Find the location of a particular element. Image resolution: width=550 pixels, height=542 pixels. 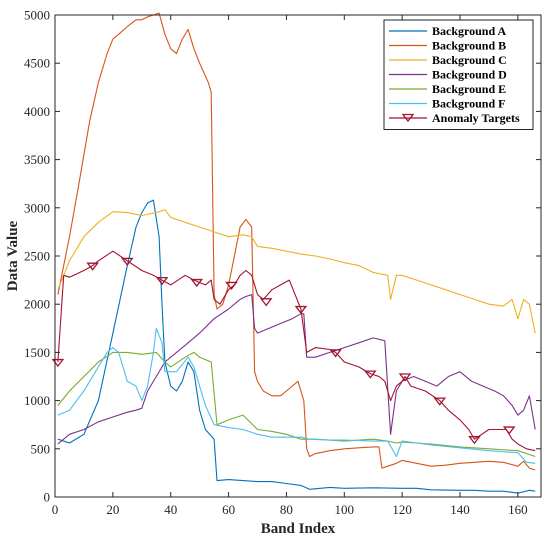

y-tick-label: 3000 is located at coordinates (37, 207).